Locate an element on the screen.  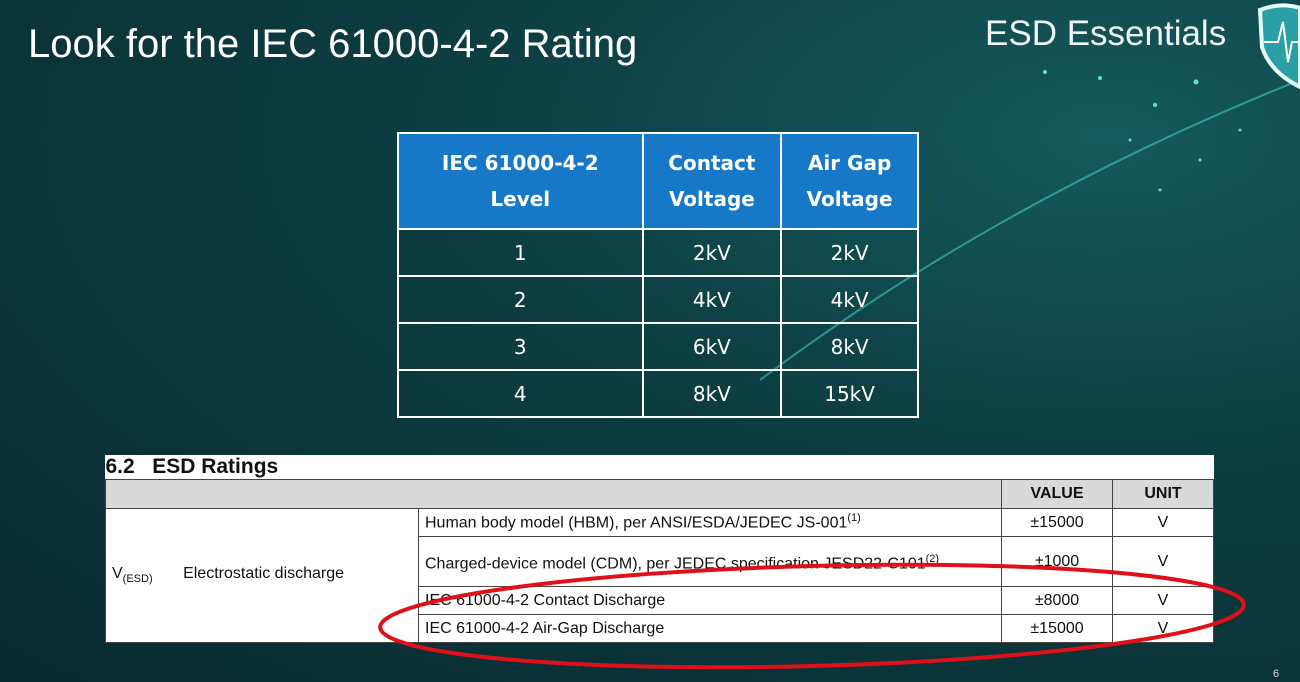
table-row: 3 6kV 8kV is located at coordinates (658, 346).